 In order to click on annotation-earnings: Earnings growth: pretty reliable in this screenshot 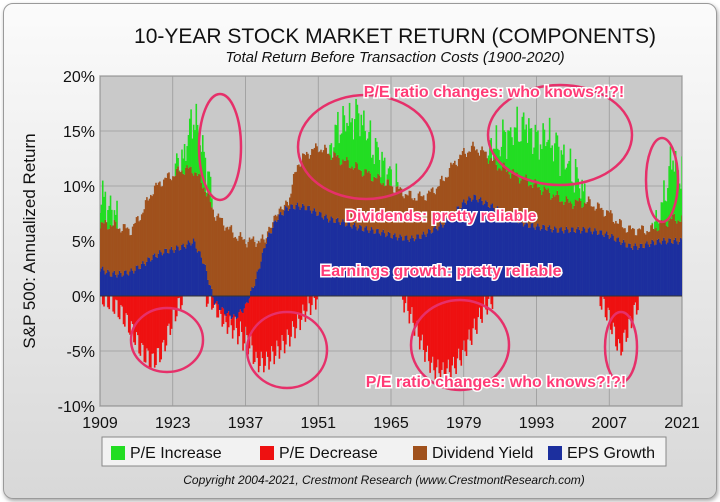, I will do `click(441, 271)`.